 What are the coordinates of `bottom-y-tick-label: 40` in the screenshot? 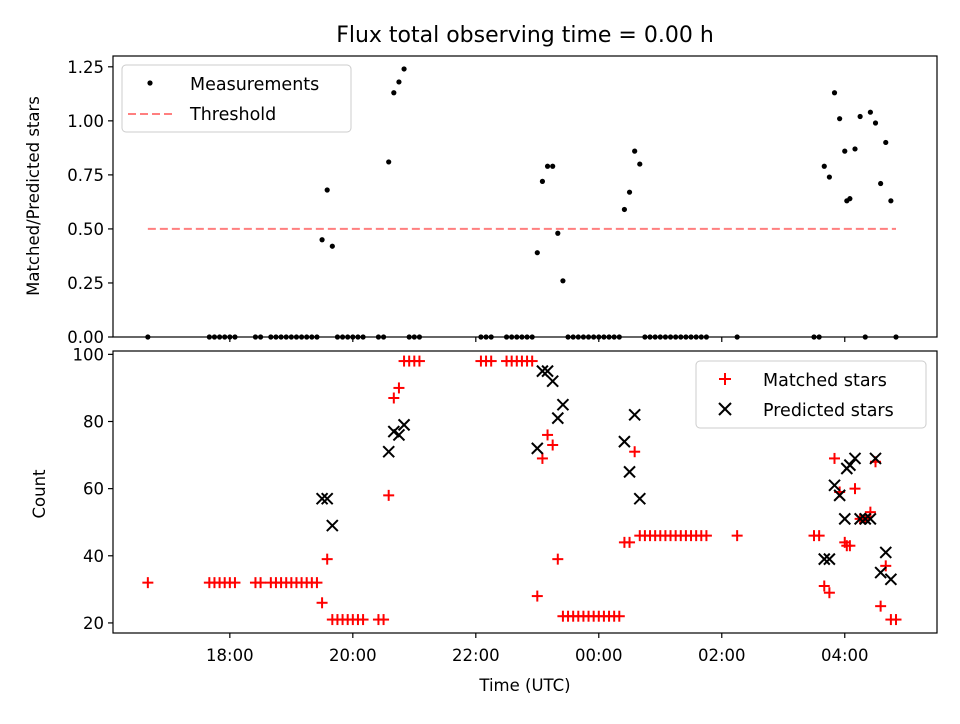 It's located at (93, 556).